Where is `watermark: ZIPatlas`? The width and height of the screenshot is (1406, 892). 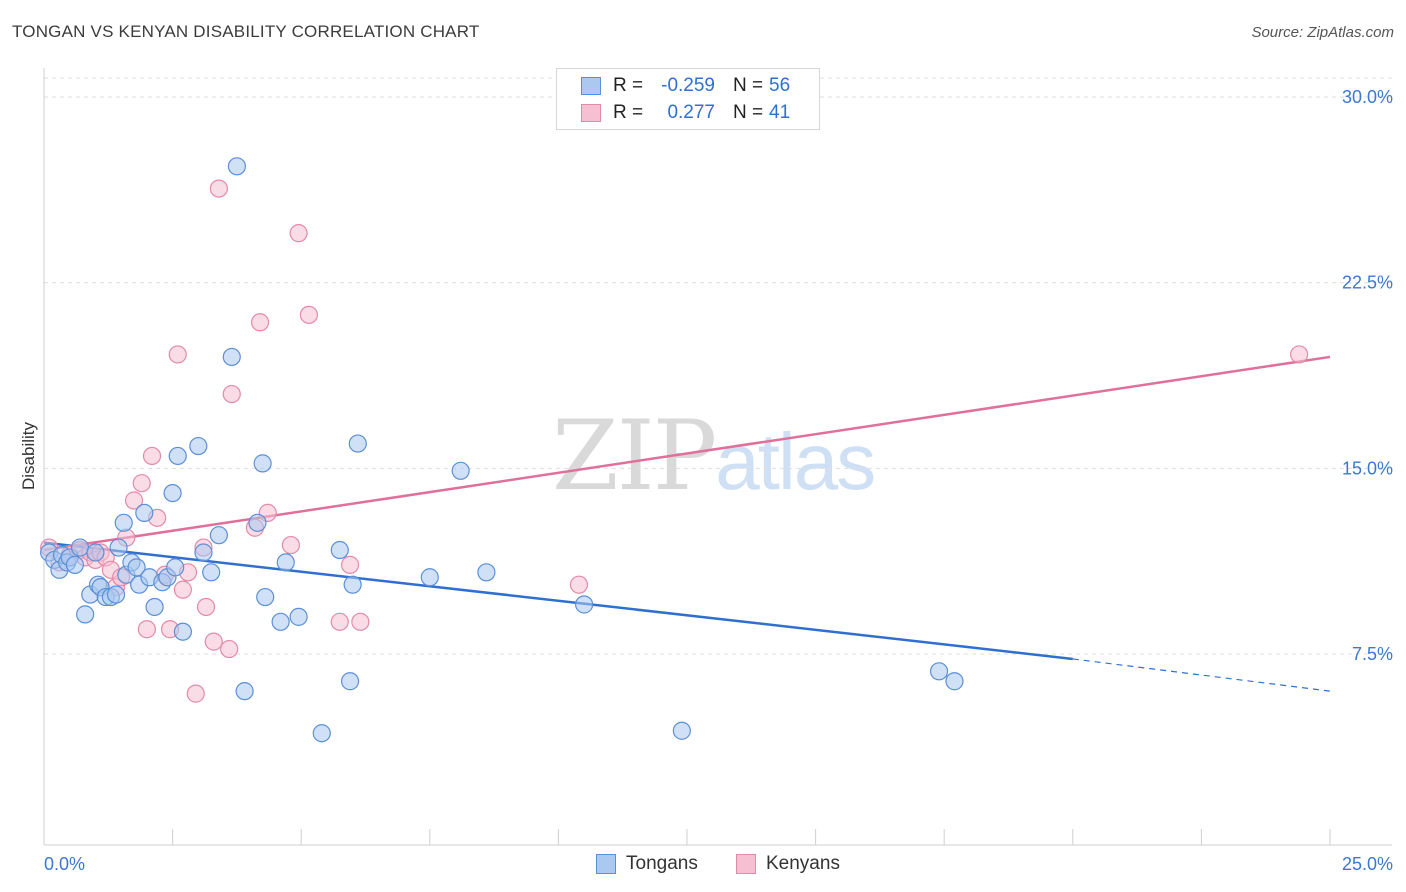
watermark: ZIPatlas is located at coordinates (714, 456).